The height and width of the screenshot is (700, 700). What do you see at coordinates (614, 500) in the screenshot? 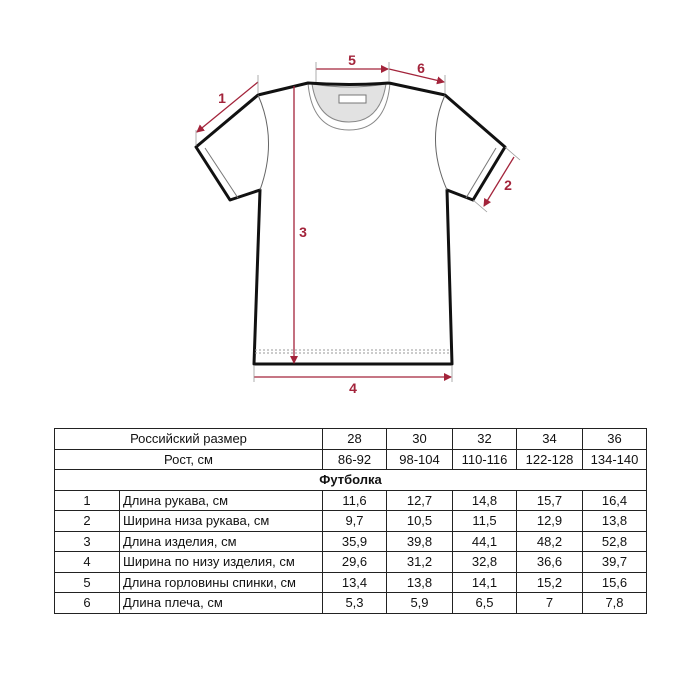
I see `value-cell: 16,4` at bounding box center [614, 500].